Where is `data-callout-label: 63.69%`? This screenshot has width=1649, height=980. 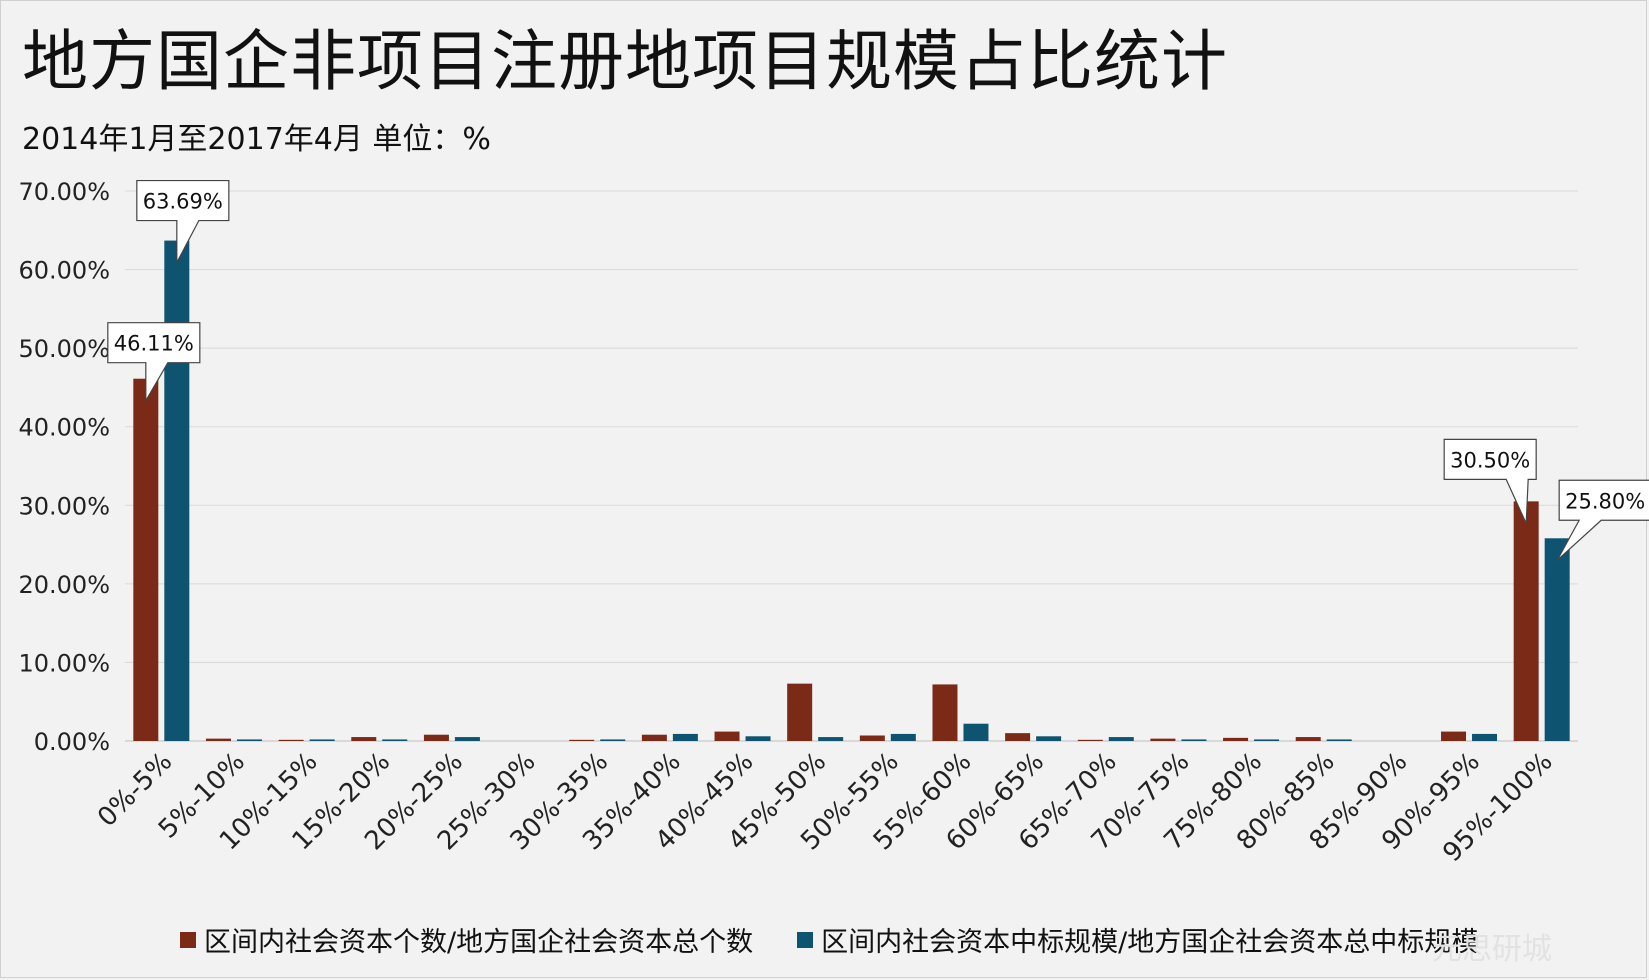 data-callout-label: 63.69% is located at coordinates (183, 202).